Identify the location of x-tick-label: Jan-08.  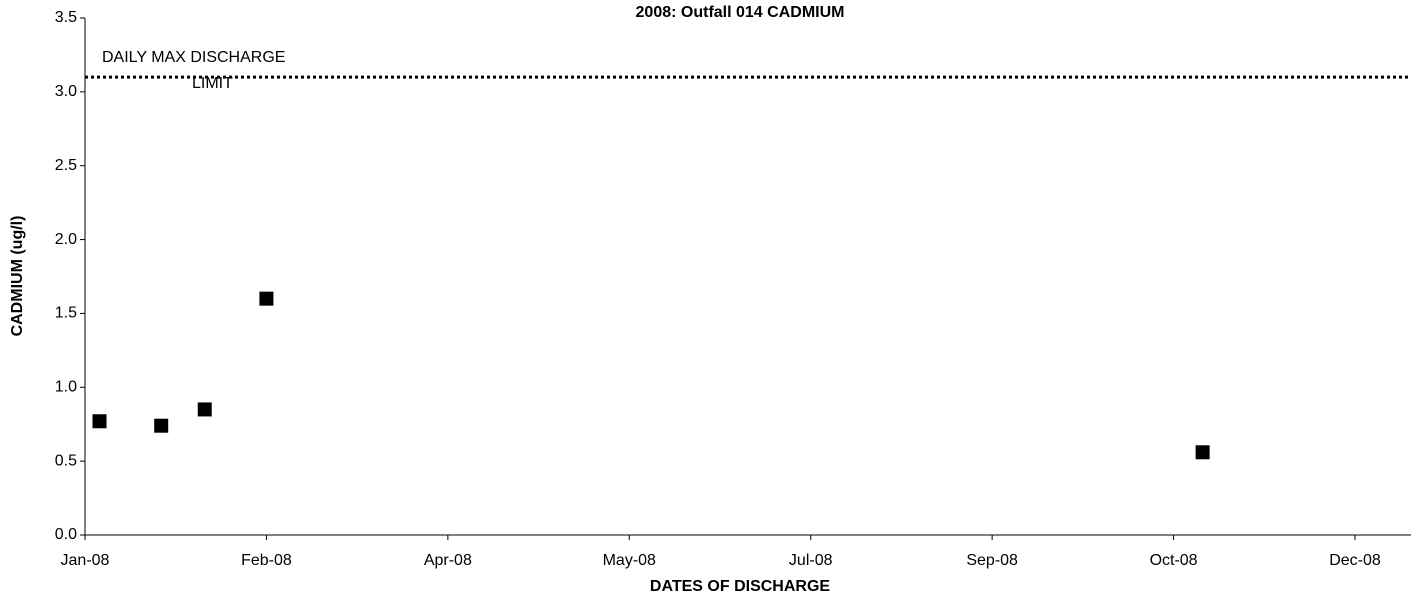
(85, 560).